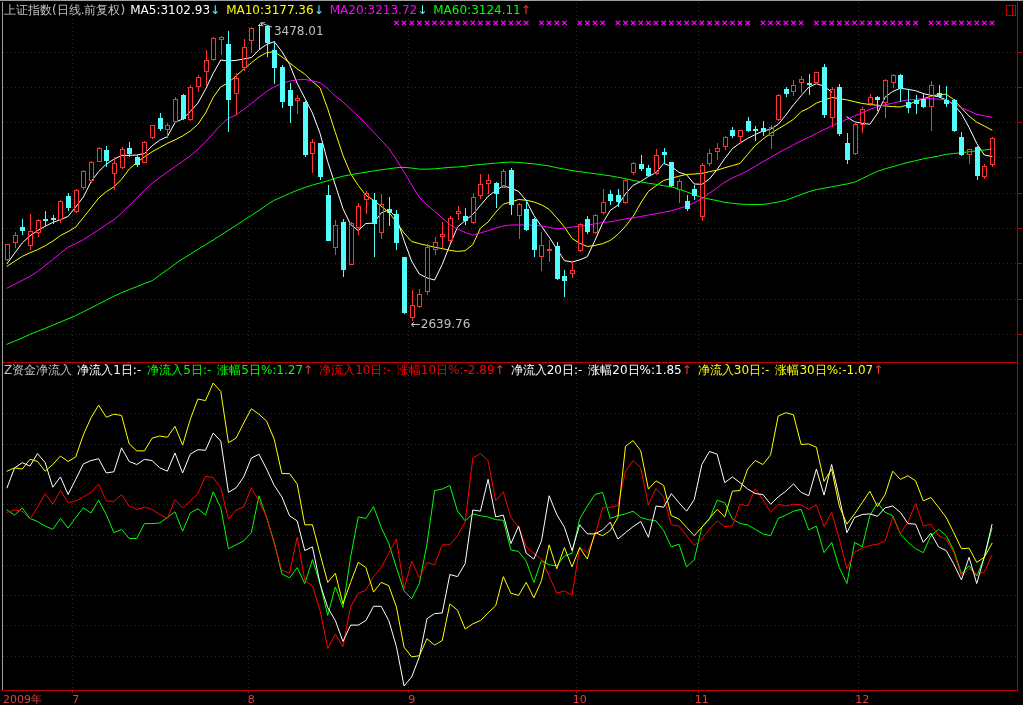 The height and width of the screenshot is (705, 1023). What do you see at coordinates (829, 370) in the screenshot?
I see `text: 涨幅30日%:-1.07↑` at bounding box center [829, 370].